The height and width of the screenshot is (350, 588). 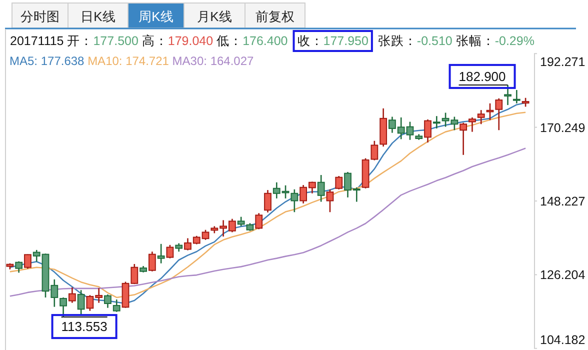 What do you see at coordinates (40, 16) in the screenshot?
I see `text: 分时图` at bounding box center [40, 16].